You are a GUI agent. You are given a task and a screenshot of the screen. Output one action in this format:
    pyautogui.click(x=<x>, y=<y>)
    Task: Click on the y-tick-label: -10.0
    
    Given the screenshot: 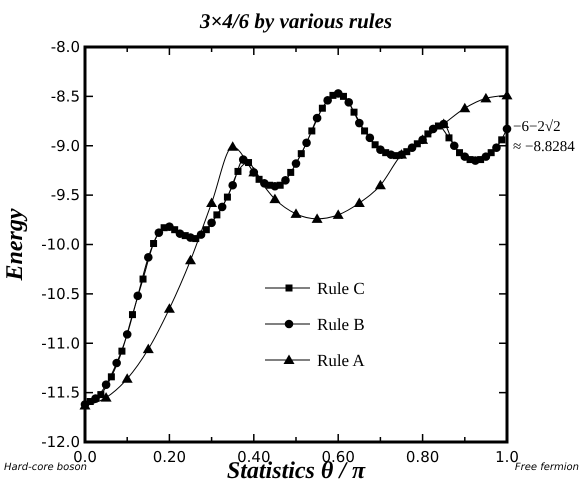 What is the action you would take?
    pyautogui.click(x=60, y=245)
    